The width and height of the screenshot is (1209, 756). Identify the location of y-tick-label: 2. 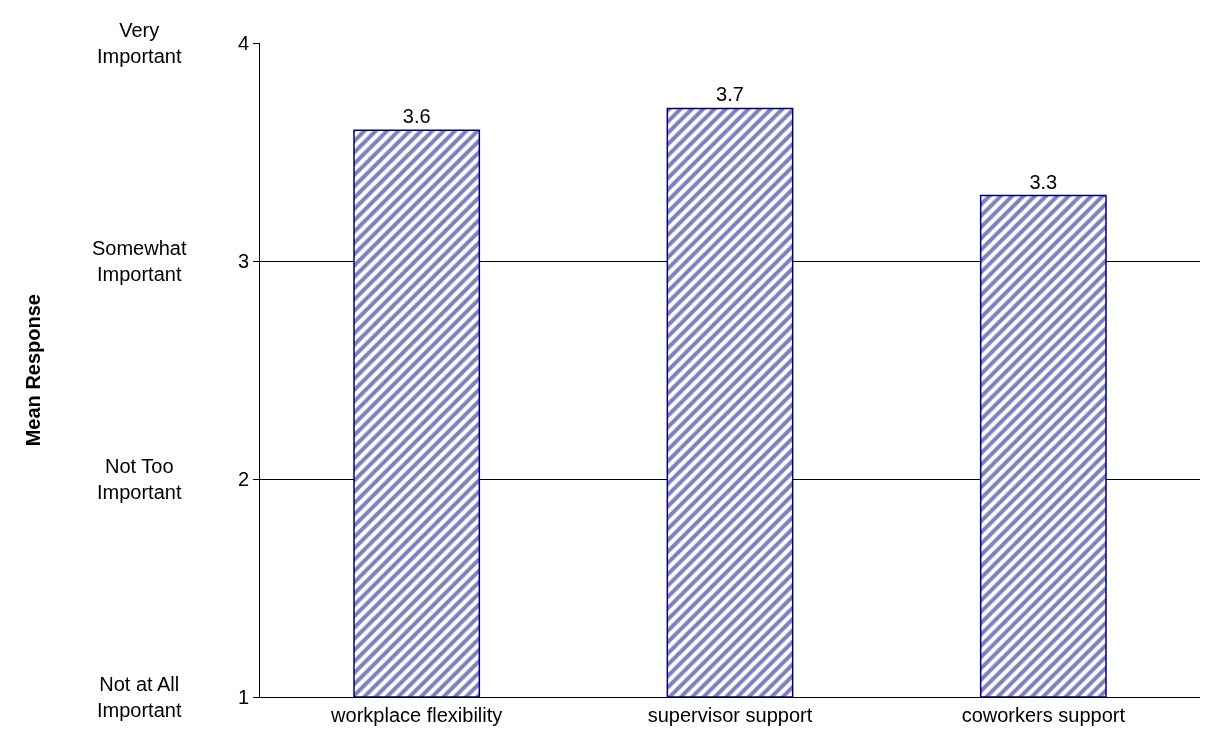
(243, 479).